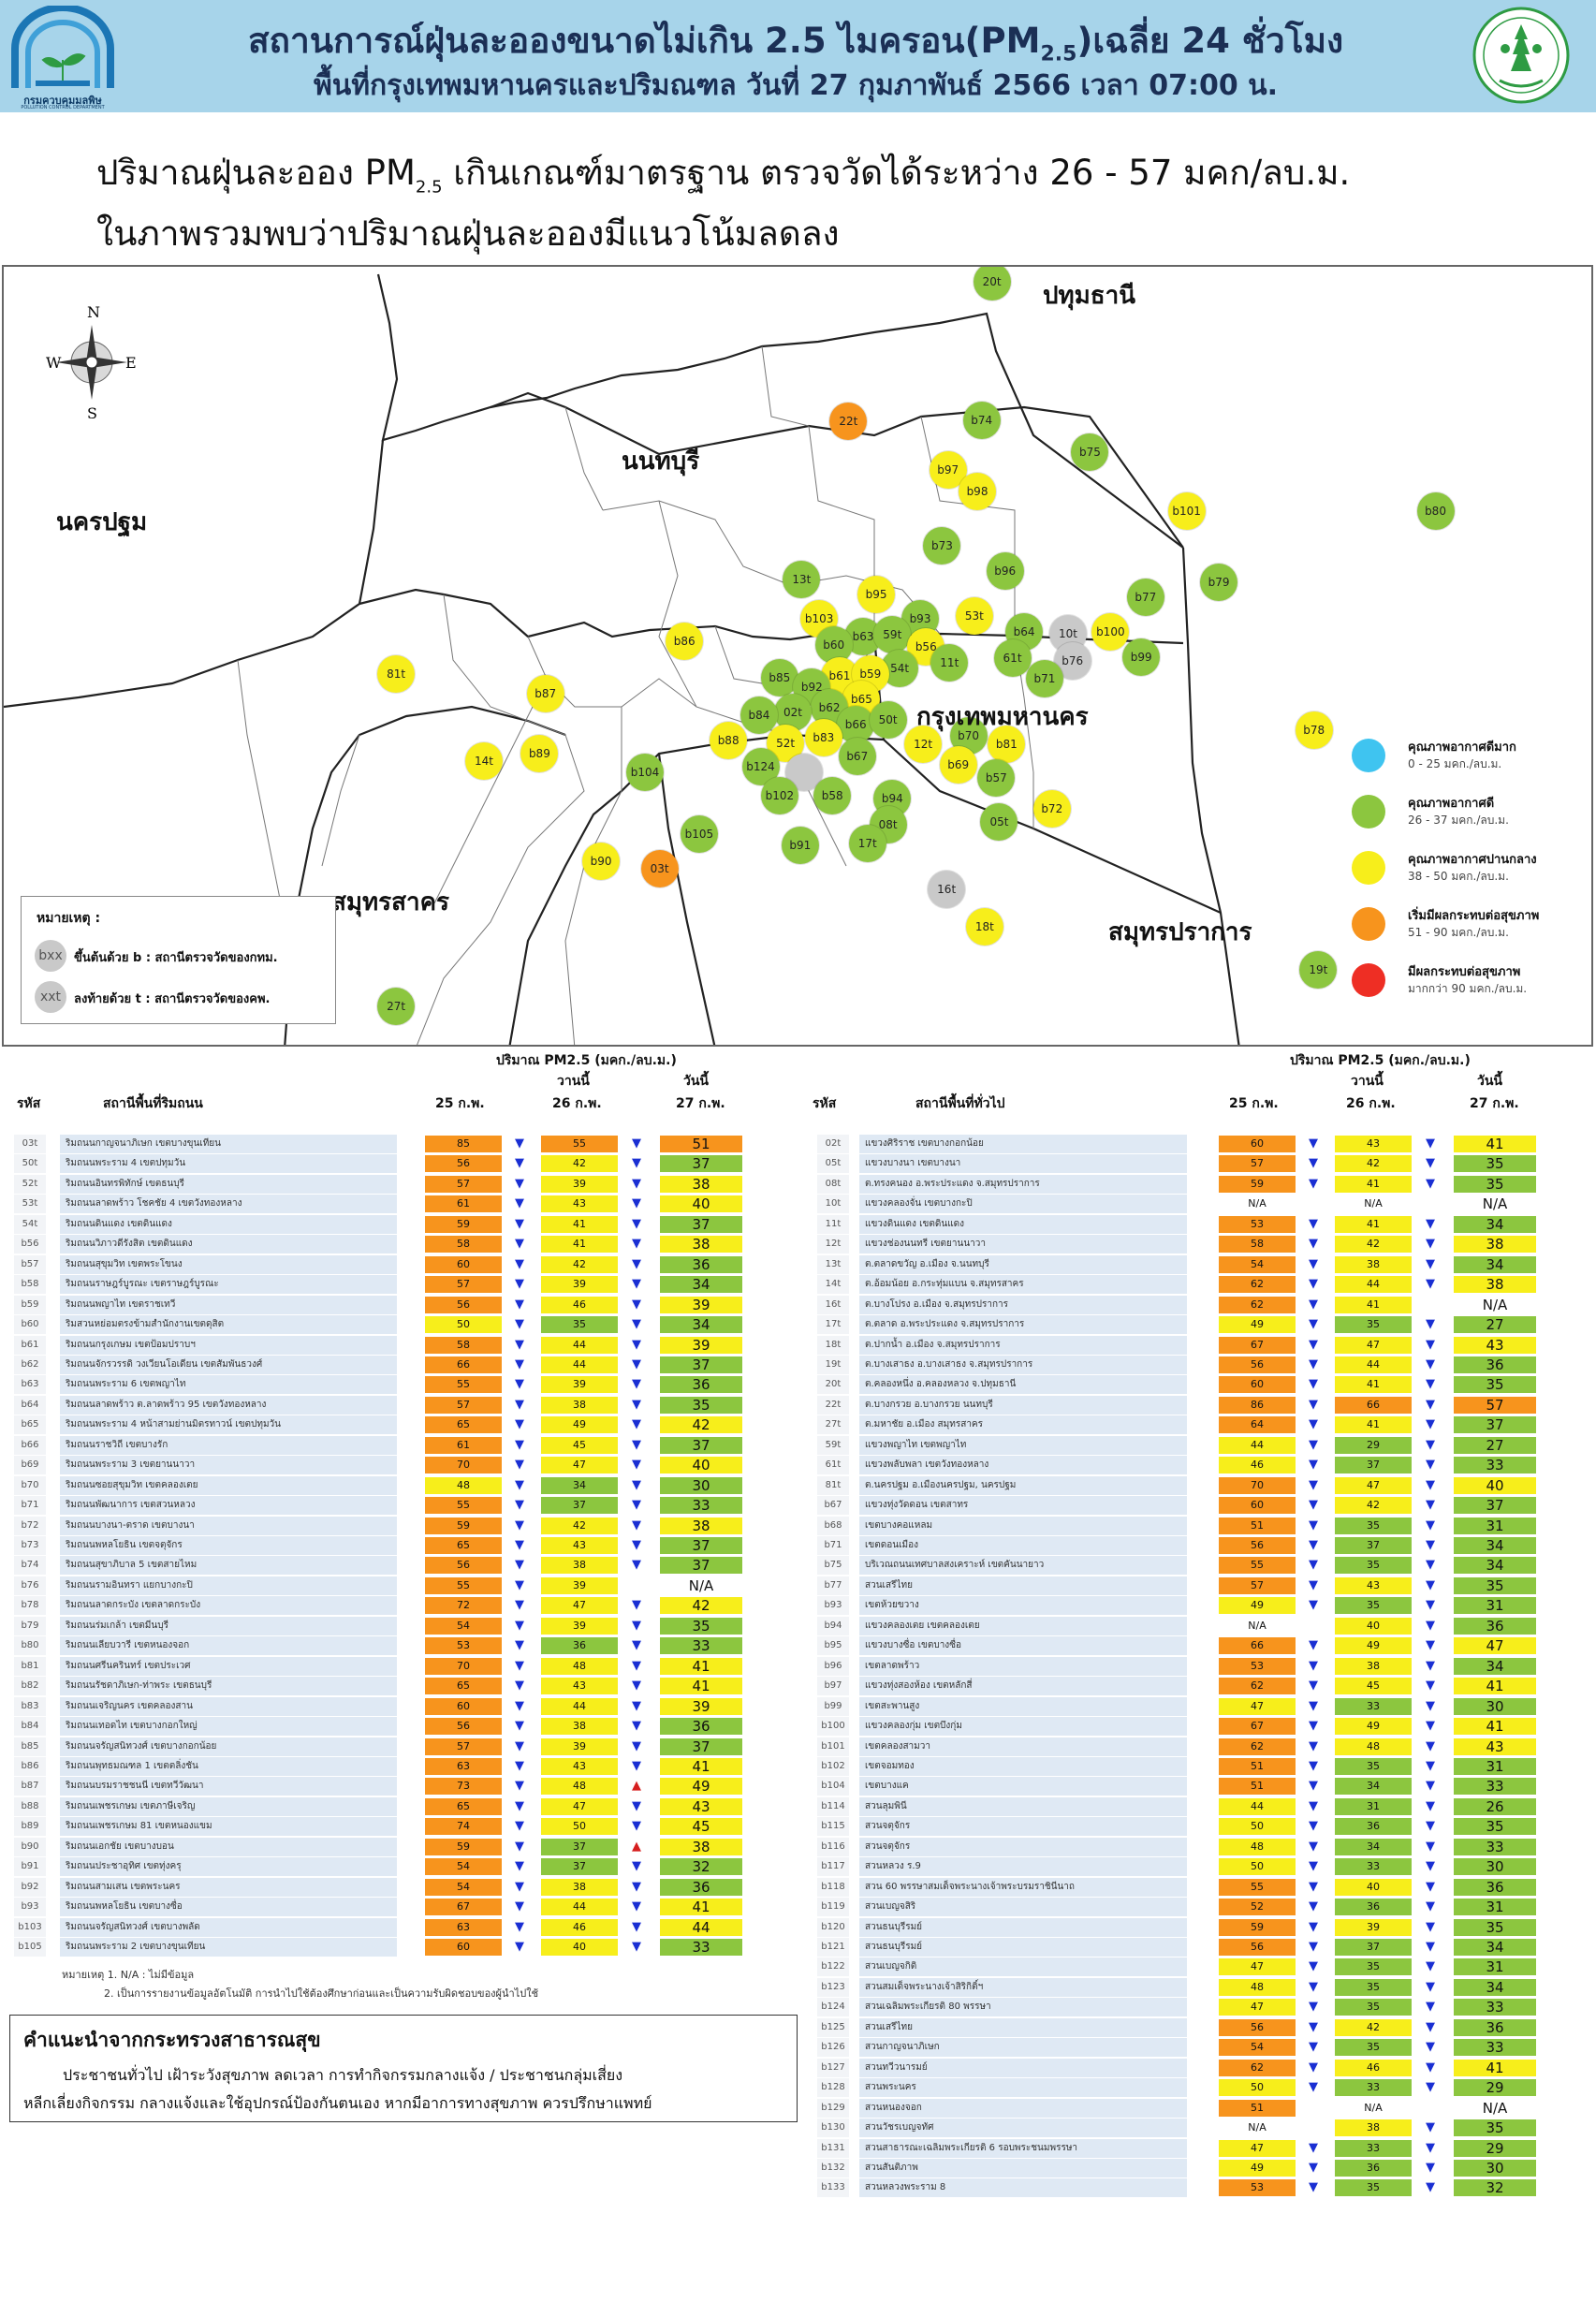 The width and height of the screenshot is (1596, 2302). I want to click on value-26-feb: 39, so click(579, 1385).